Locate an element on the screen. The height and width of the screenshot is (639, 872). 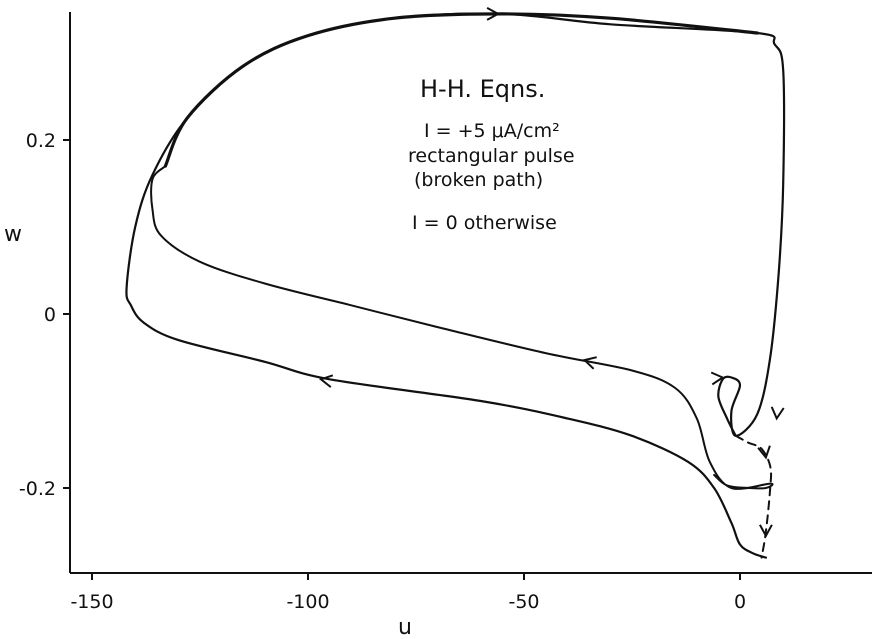
annotation-line-2: rectangular pulse is located at coordinates (491, 156).